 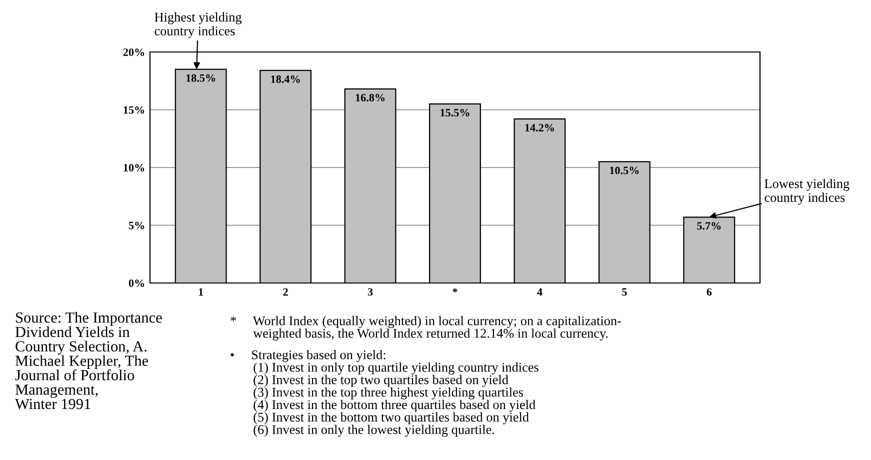 I want to click on x-tick-label: 1, so click(x=201, y=292).